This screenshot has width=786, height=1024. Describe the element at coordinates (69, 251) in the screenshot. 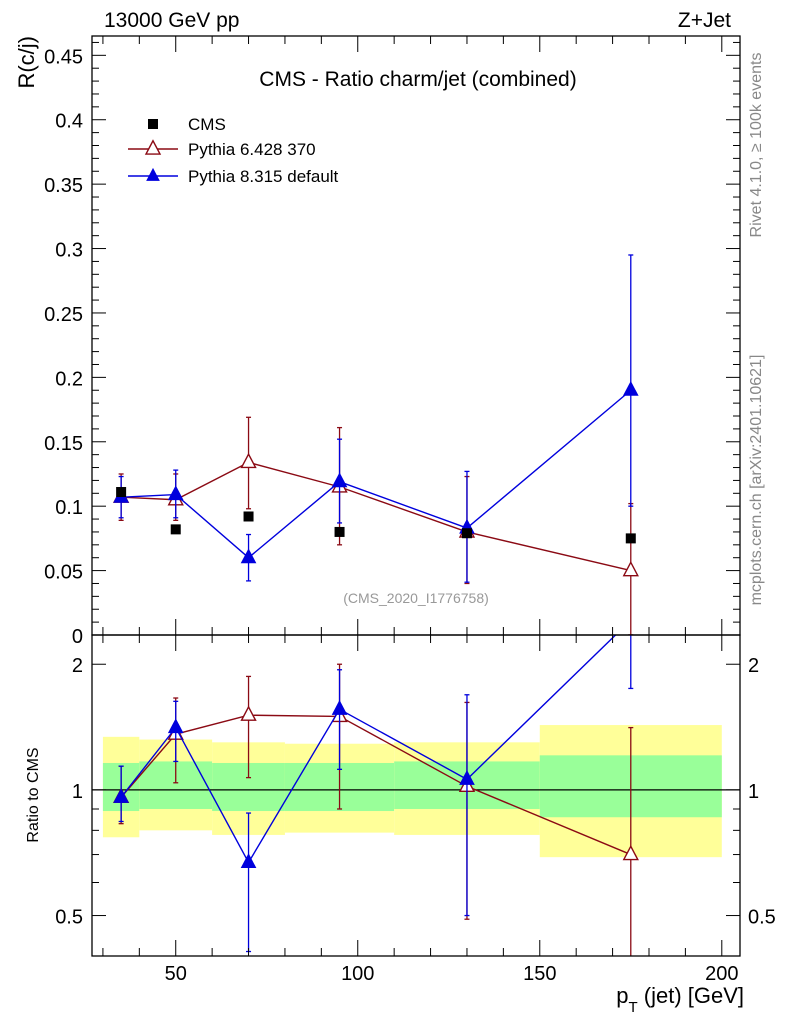

I see `main-y-tick-label: 0.3` at that location.